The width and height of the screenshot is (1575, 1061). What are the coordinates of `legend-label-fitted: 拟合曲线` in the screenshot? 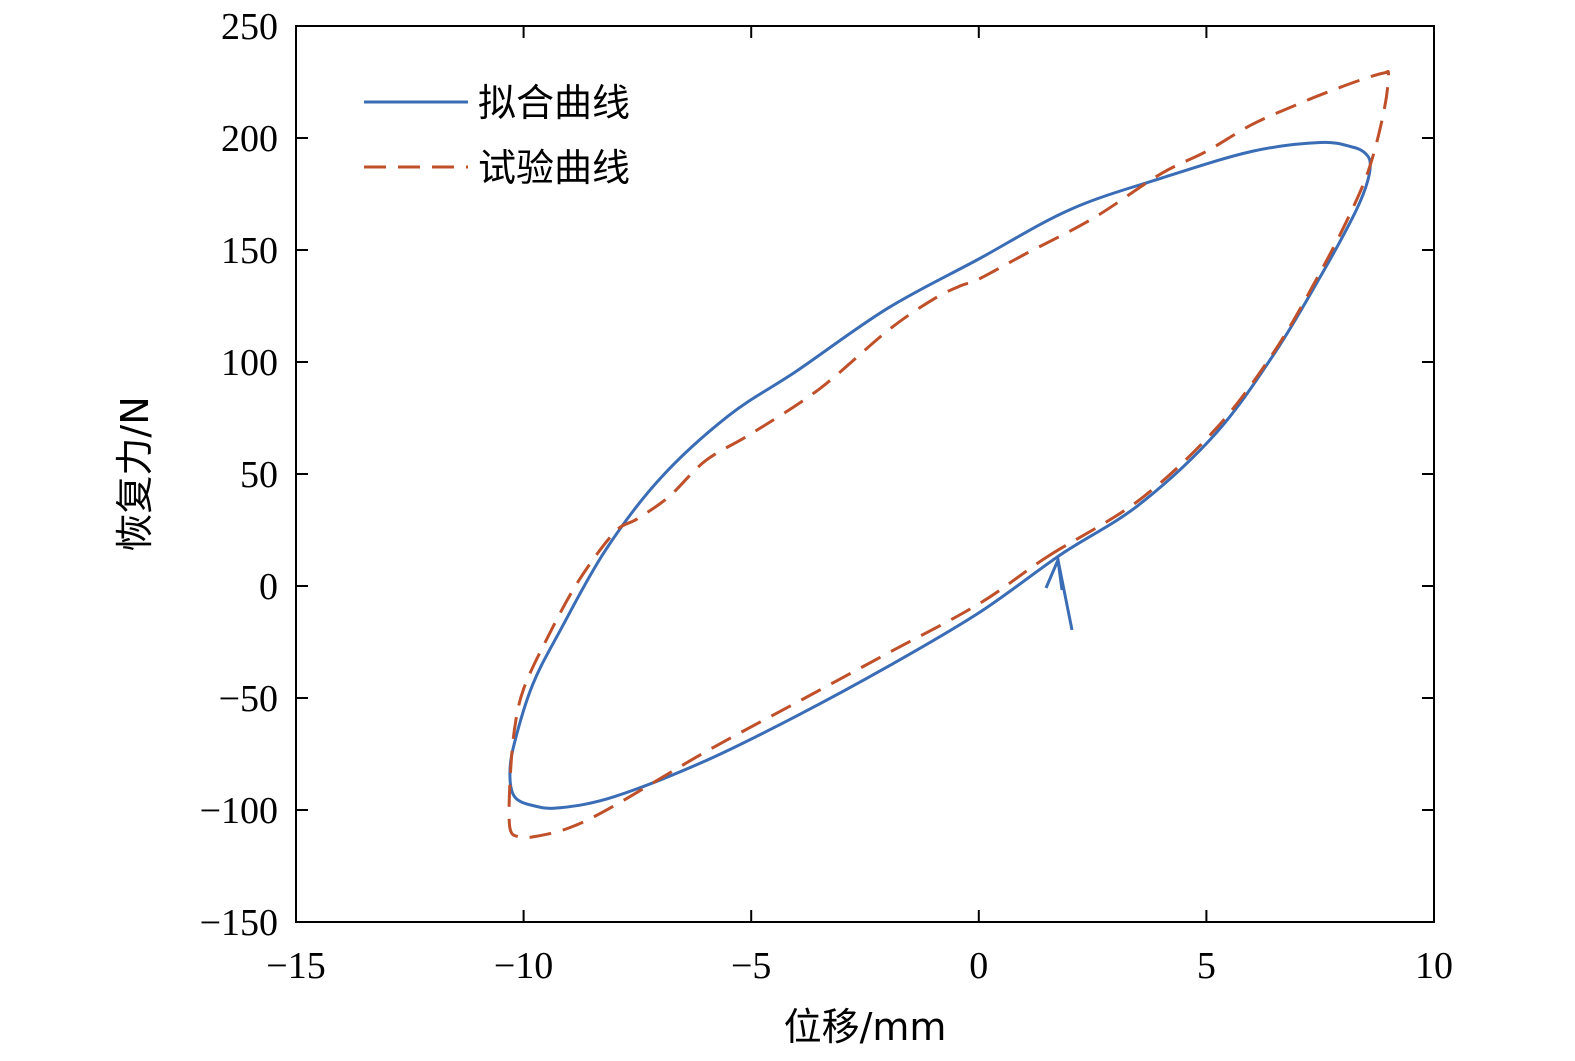 It's located at (554, 103).